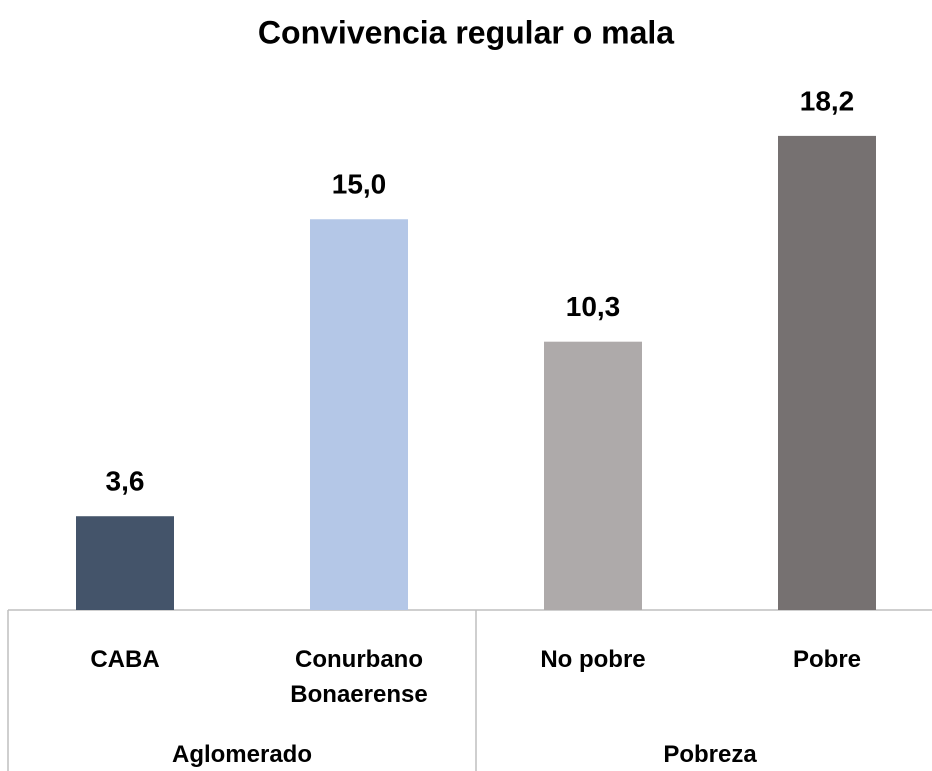 This screenshot has width=932, height=771. Describe the element at coordinates (241, 754) in the screenshot. I see `group-label: Aglomerado` at that location.